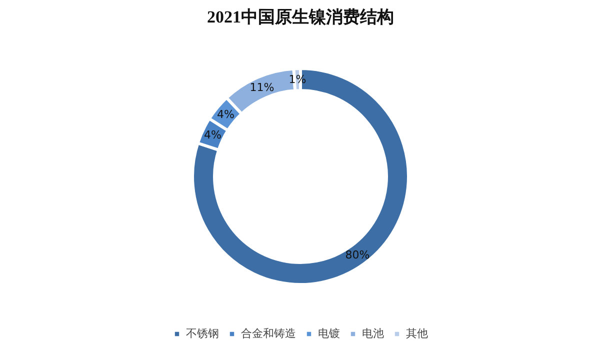  Describe the element at coordinates (268, 333) in the screenshot. I see `legend-label: 合金和铸造` at that location.